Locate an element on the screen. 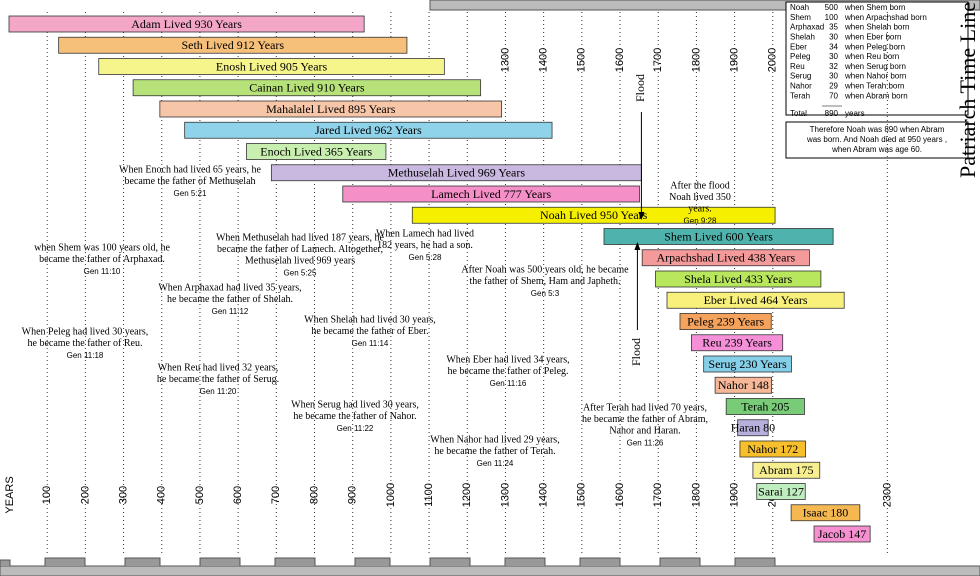 The height and width of the screenshot is (576, 980). table-text: when Reu born is located at coordinates (871, 56).